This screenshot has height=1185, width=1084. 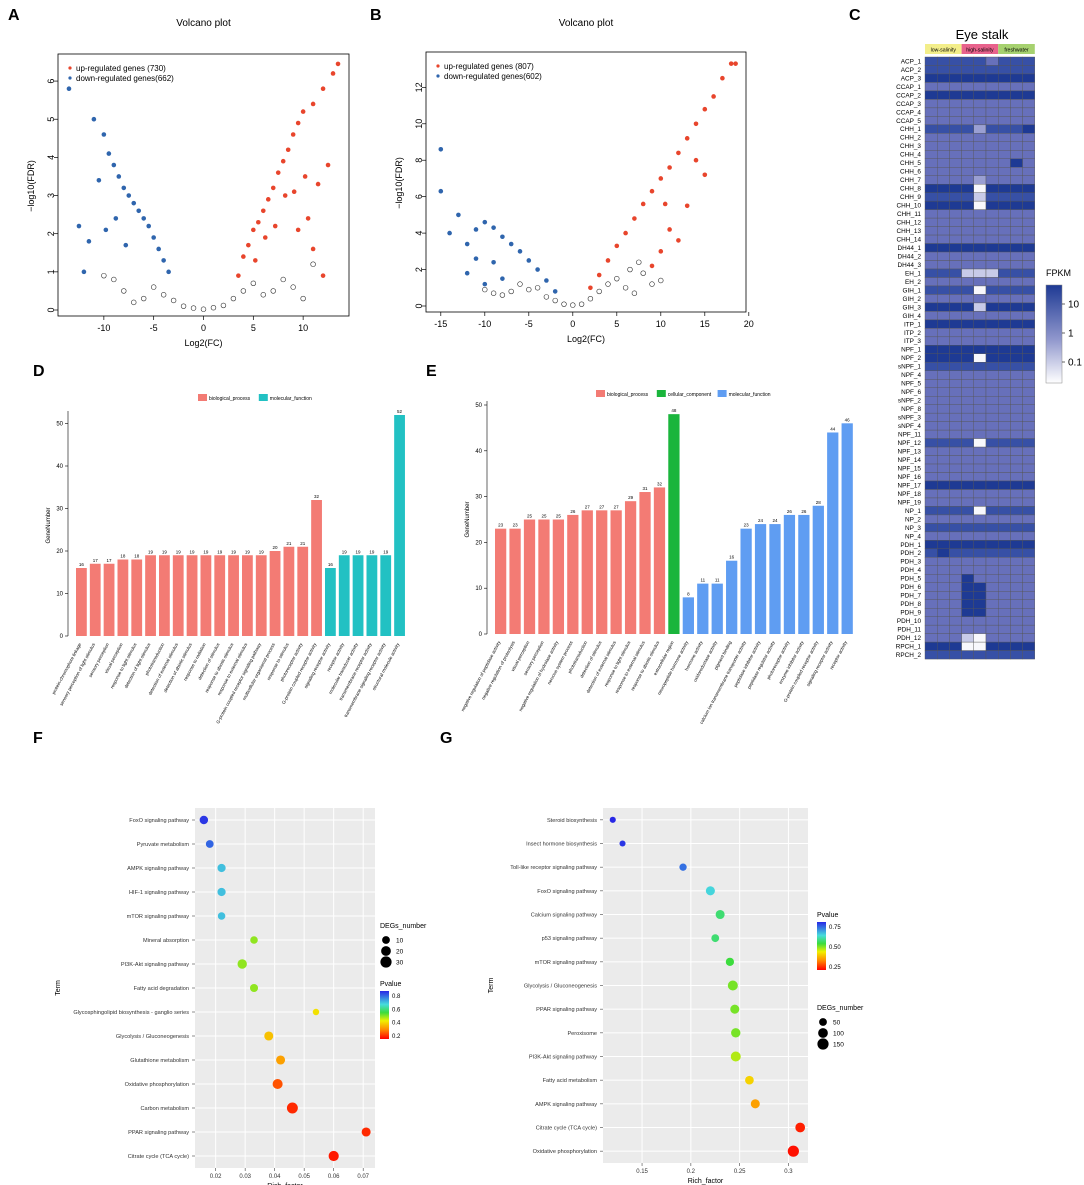 I want to click on bar-value-label: 23, so click(x=501, y=525).